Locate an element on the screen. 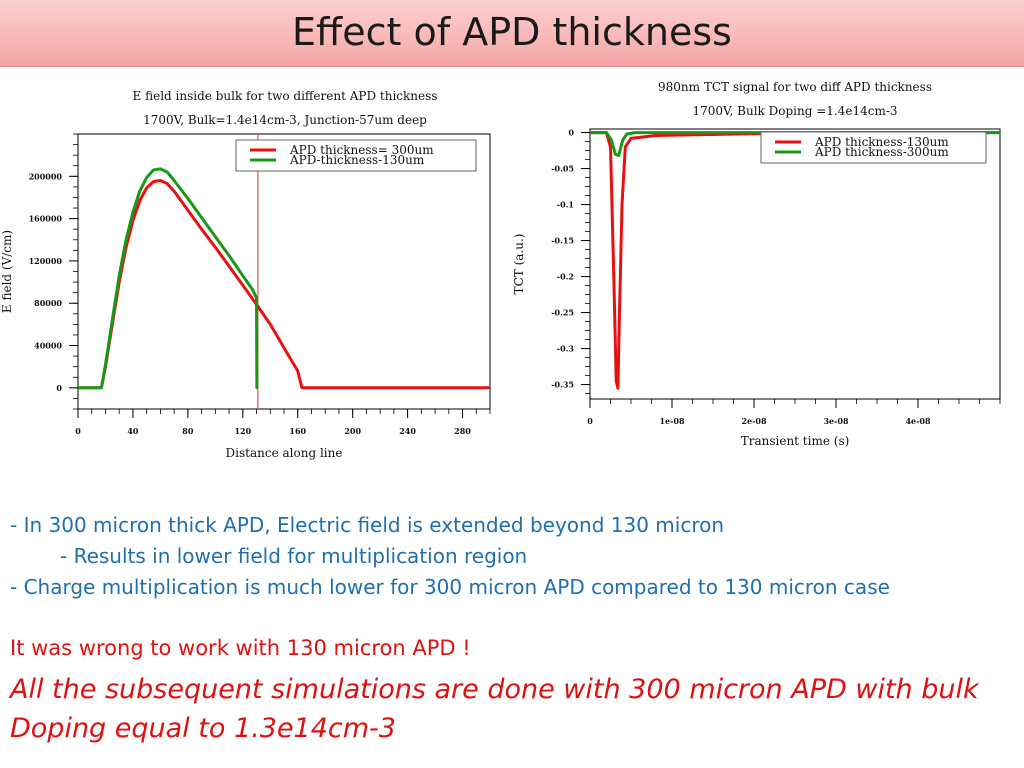 The width and height of the screenshot is (1024, 768). tct-x-axis-label: Transient time (s) is located at coordinates (795, 441).